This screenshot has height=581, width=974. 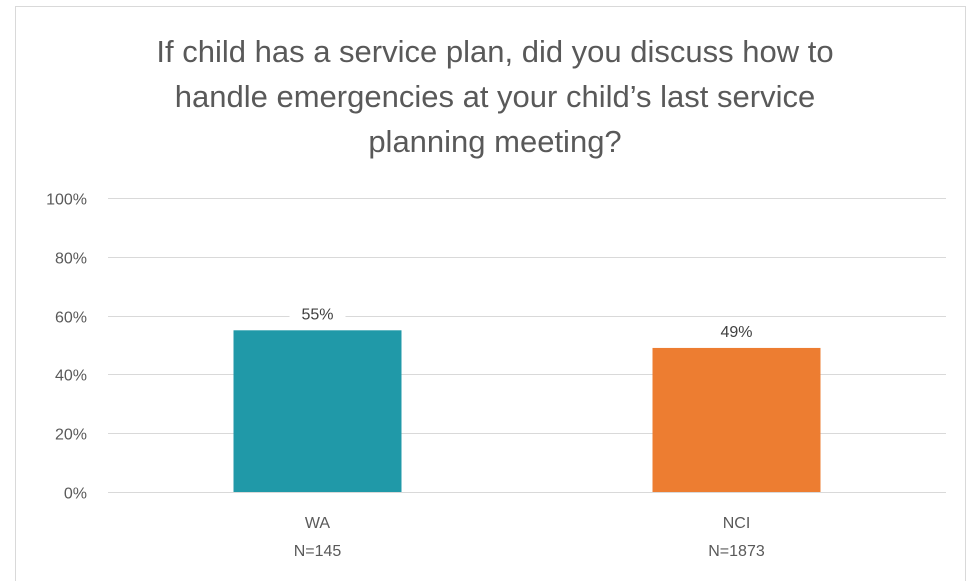 I want to click on data-label-nci: 49%, so click(x=736, y=332).